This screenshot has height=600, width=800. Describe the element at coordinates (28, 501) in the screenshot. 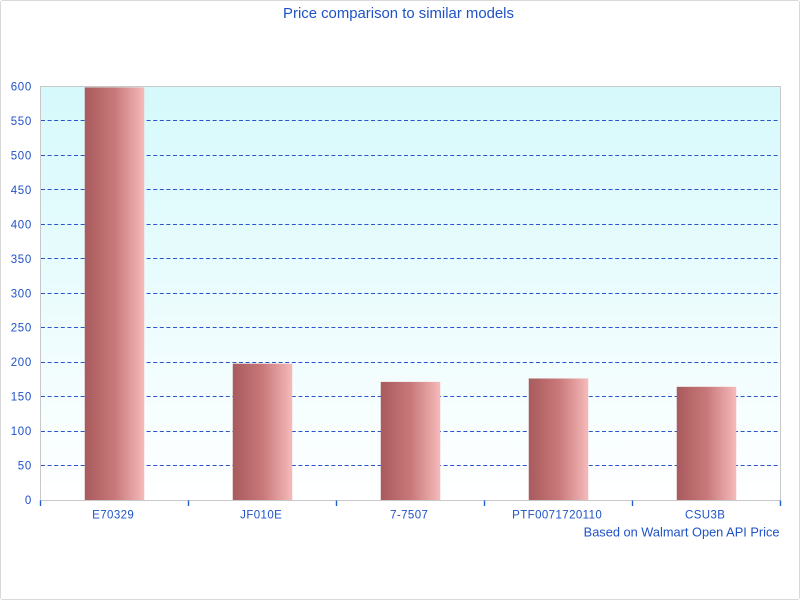

I see `svg-text: 0` at that location.